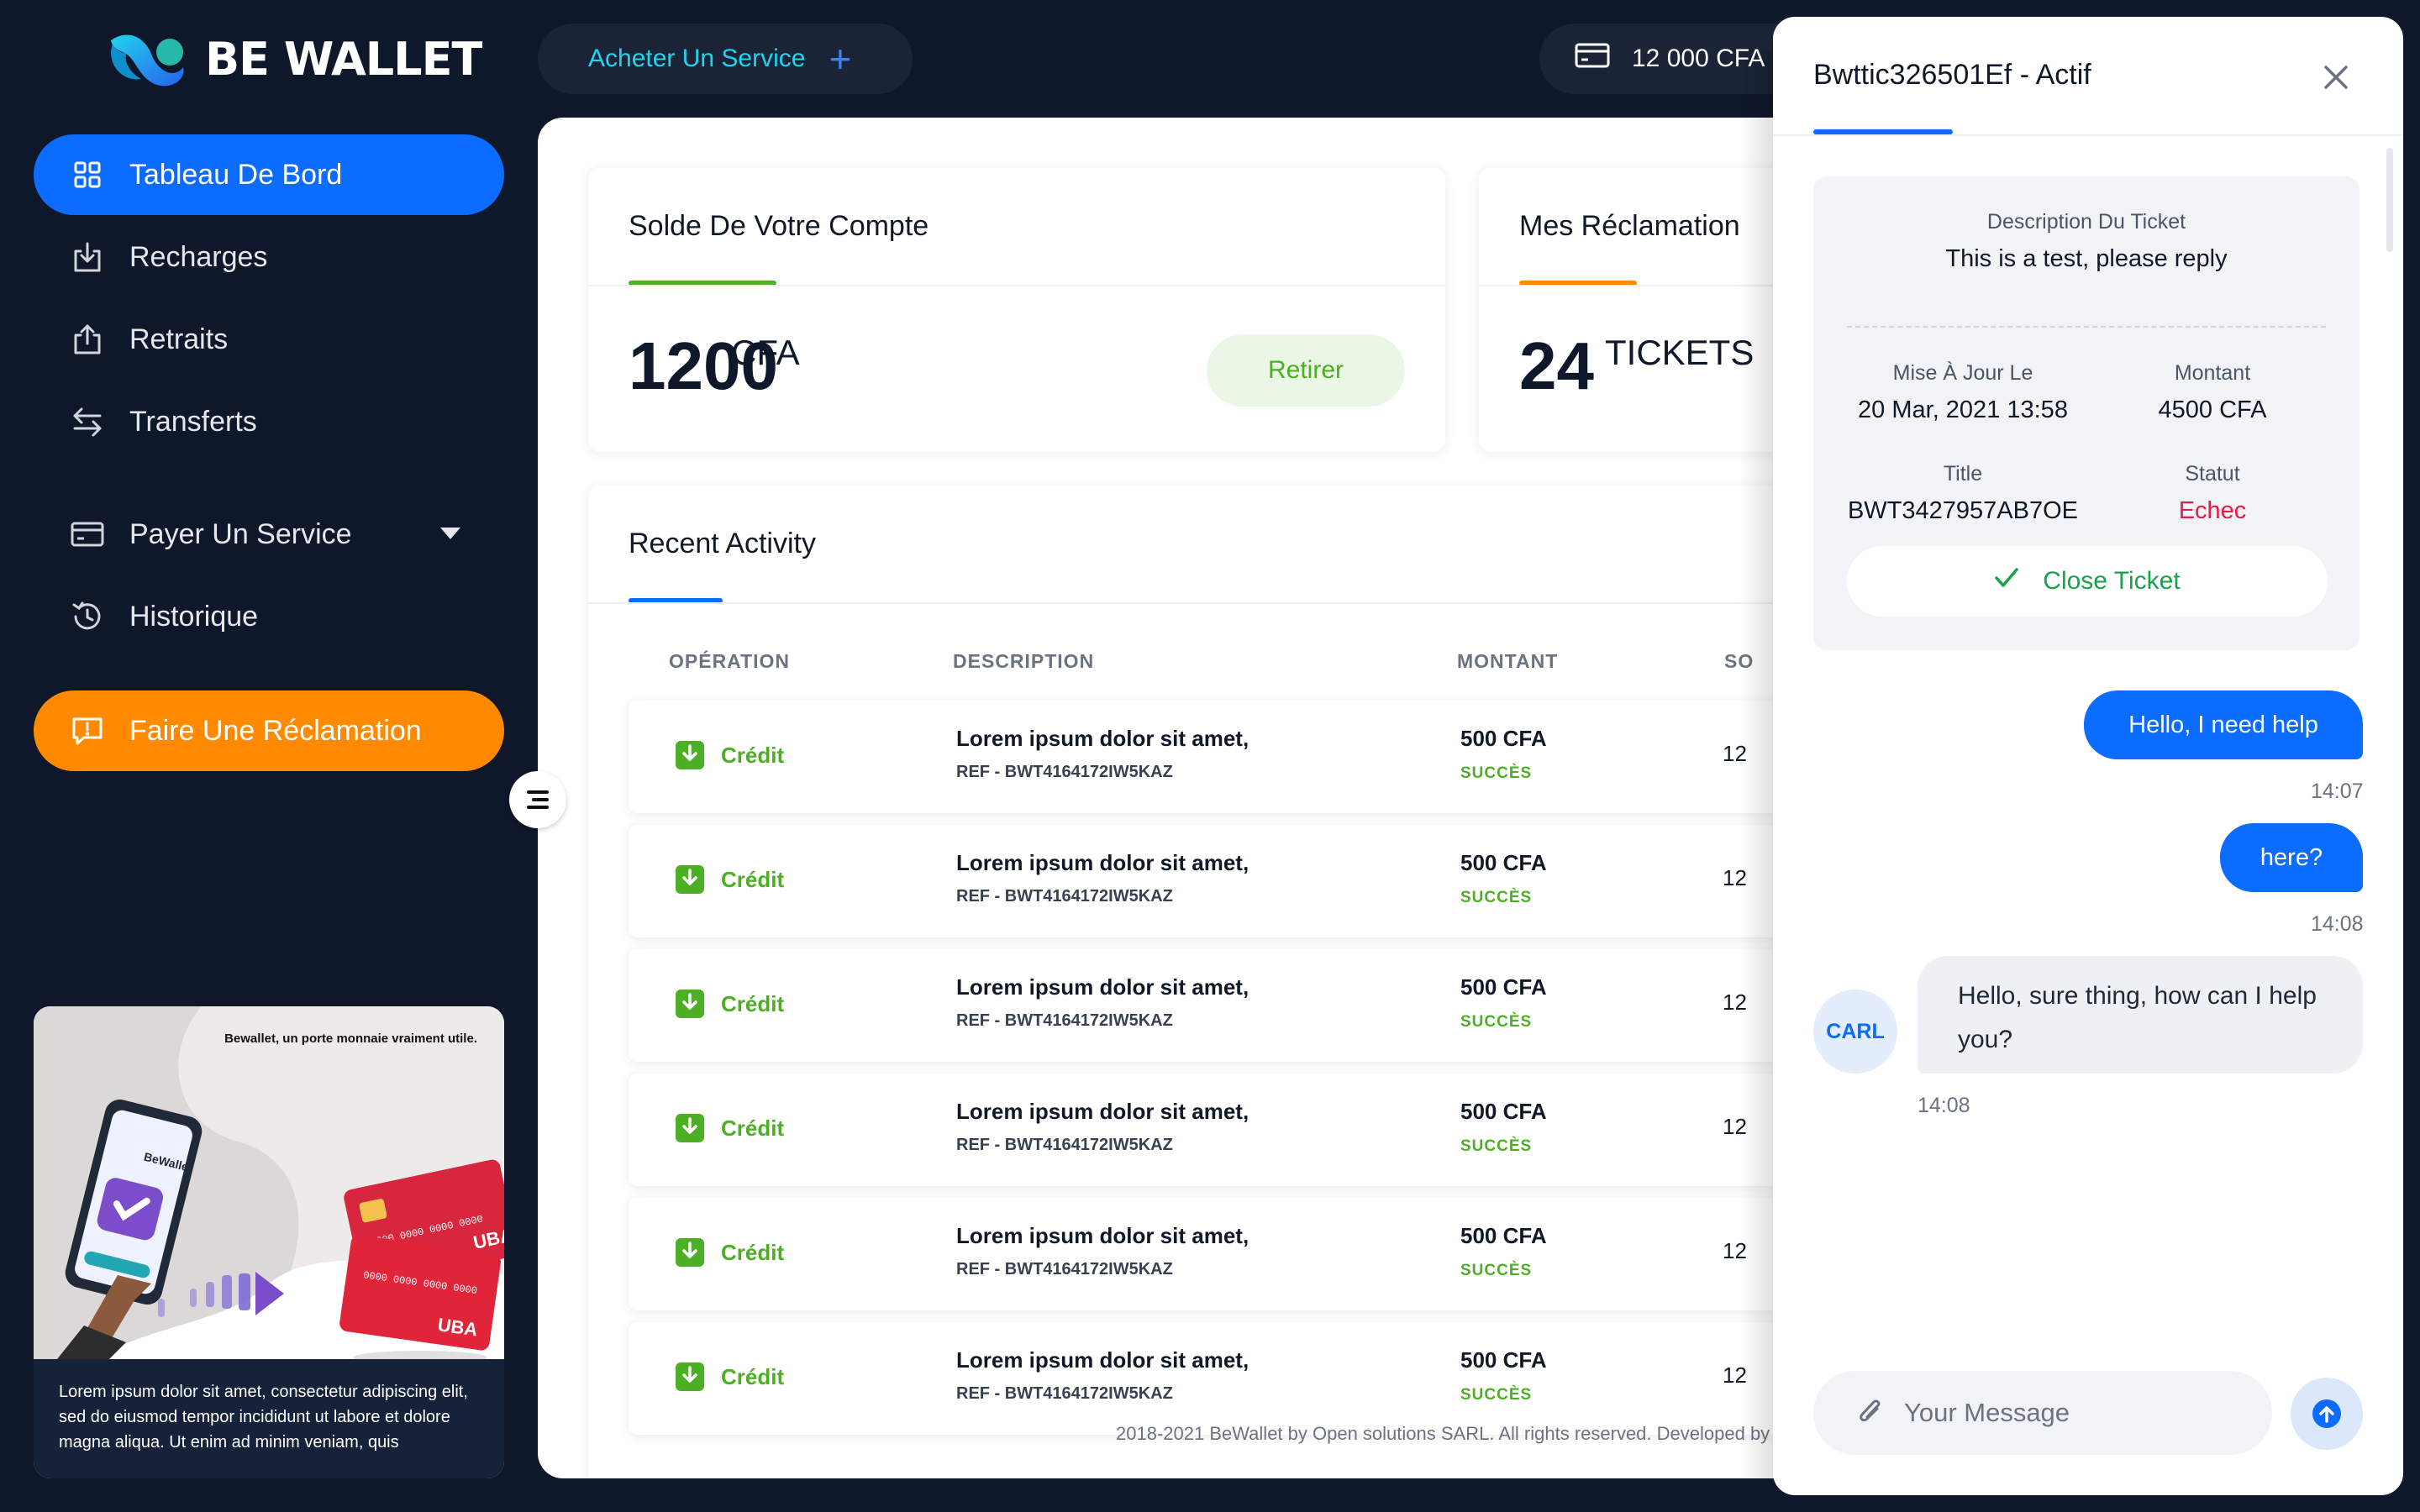 Image resolution: width=2420 pixels, height=1512 pixels. I want to click on sidebar-item-payer-service: Payer Un Service, so click(269, 534).